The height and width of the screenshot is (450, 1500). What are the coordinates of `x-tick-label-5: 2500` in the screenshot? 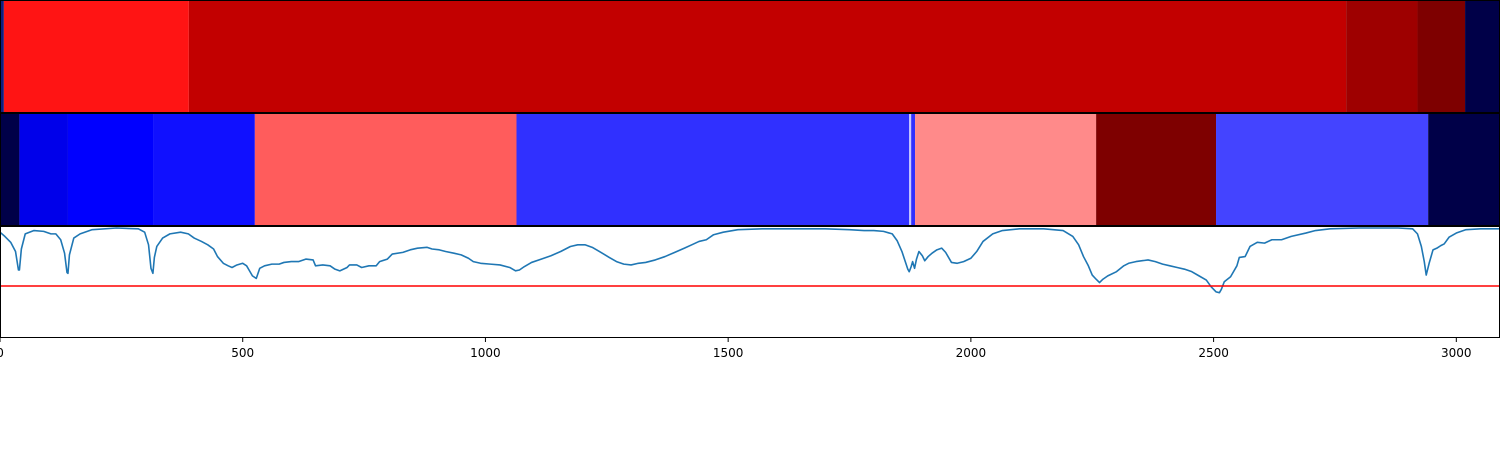 It's located at (1213, 353).